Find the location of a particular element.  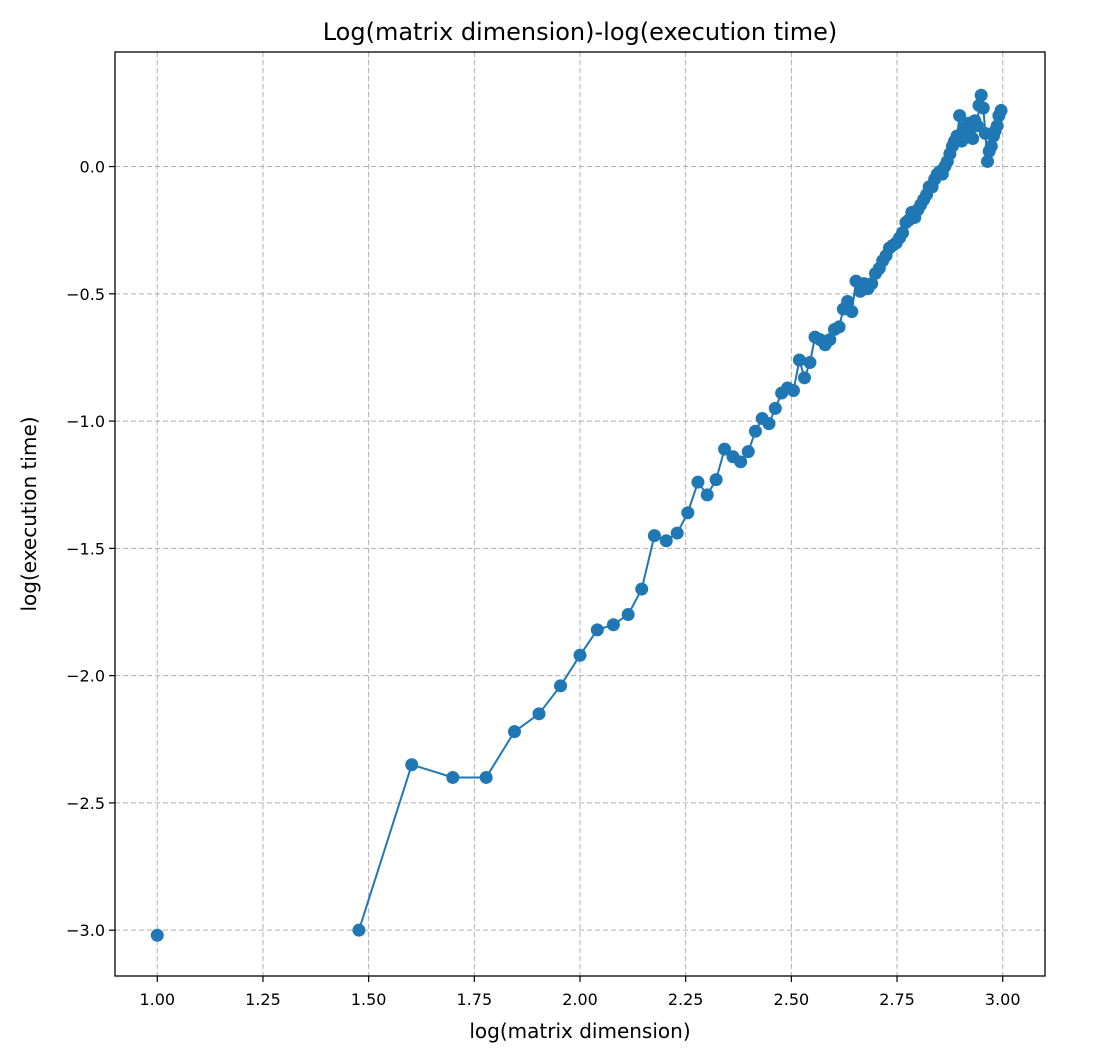

y-tick-label: −2.0 is located at coordinates (85, 676).